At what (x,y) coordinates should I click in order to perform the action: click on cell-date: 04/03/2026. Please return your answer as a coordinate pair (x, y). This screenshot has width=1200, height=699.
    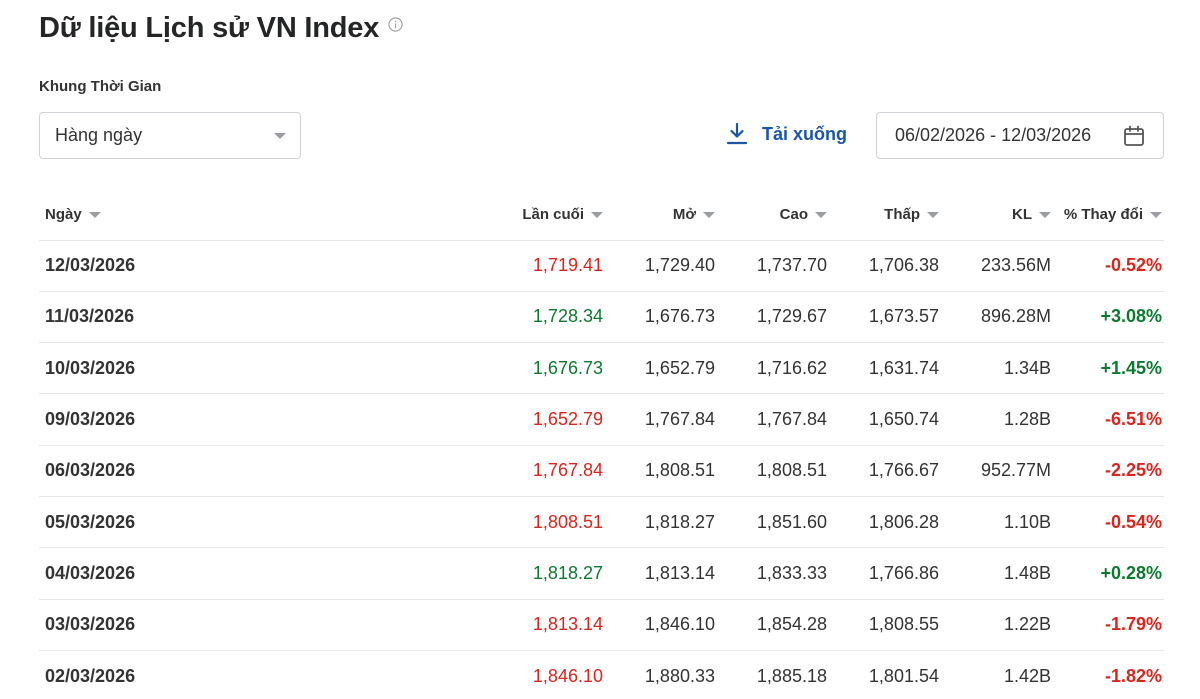
    Looking at the image, I should click on (267, 573).